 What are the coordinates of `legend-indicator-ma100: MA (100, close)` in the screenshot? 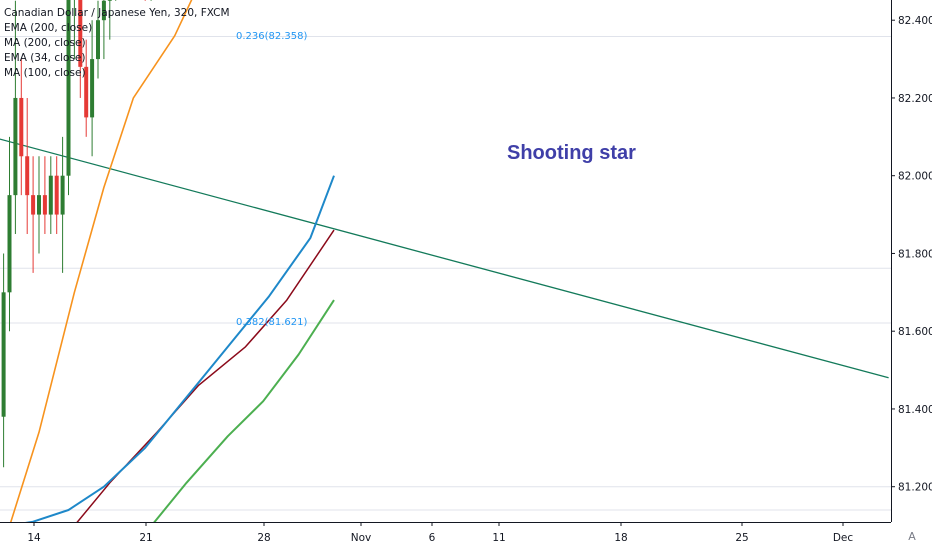 It's located at (45, 73).